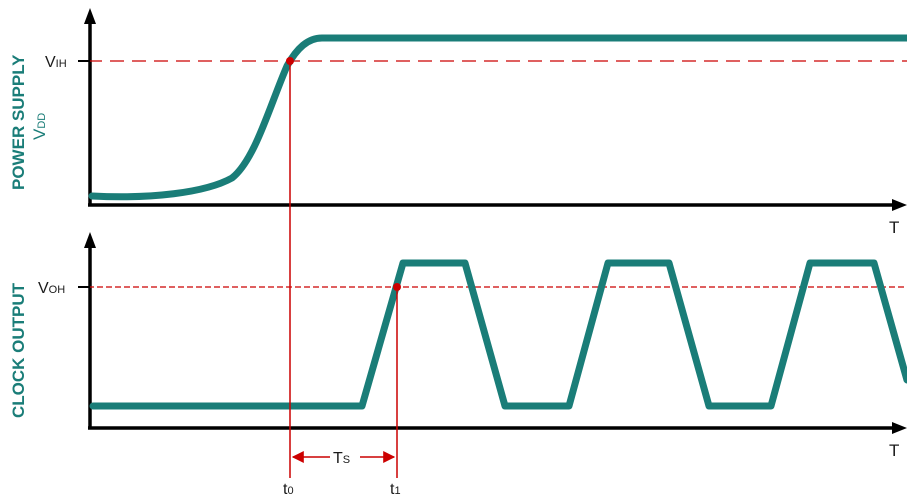 This screenshot has width=907, height=499. What do you see at coordinates (90, 16) in the screenshot?
I see `power-y-axis-arrow` at bounding box center [90, 16].